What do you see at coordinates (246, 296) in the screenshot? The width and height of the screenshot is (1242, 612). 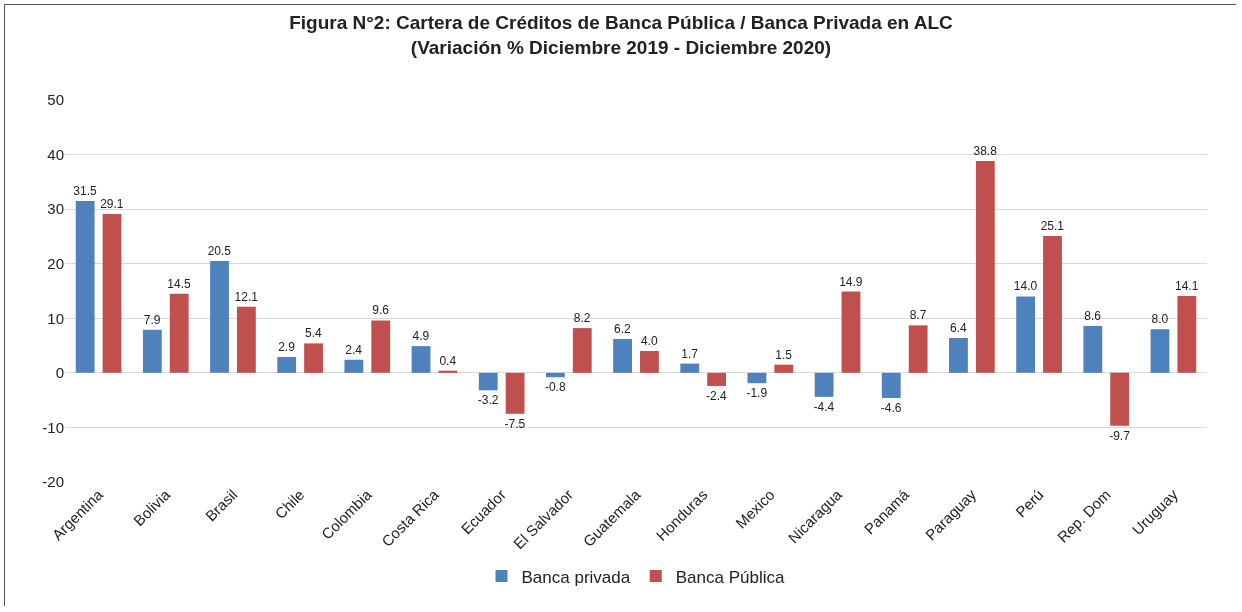 I see `data-label: 12.1` at bounding box center [246, 296].